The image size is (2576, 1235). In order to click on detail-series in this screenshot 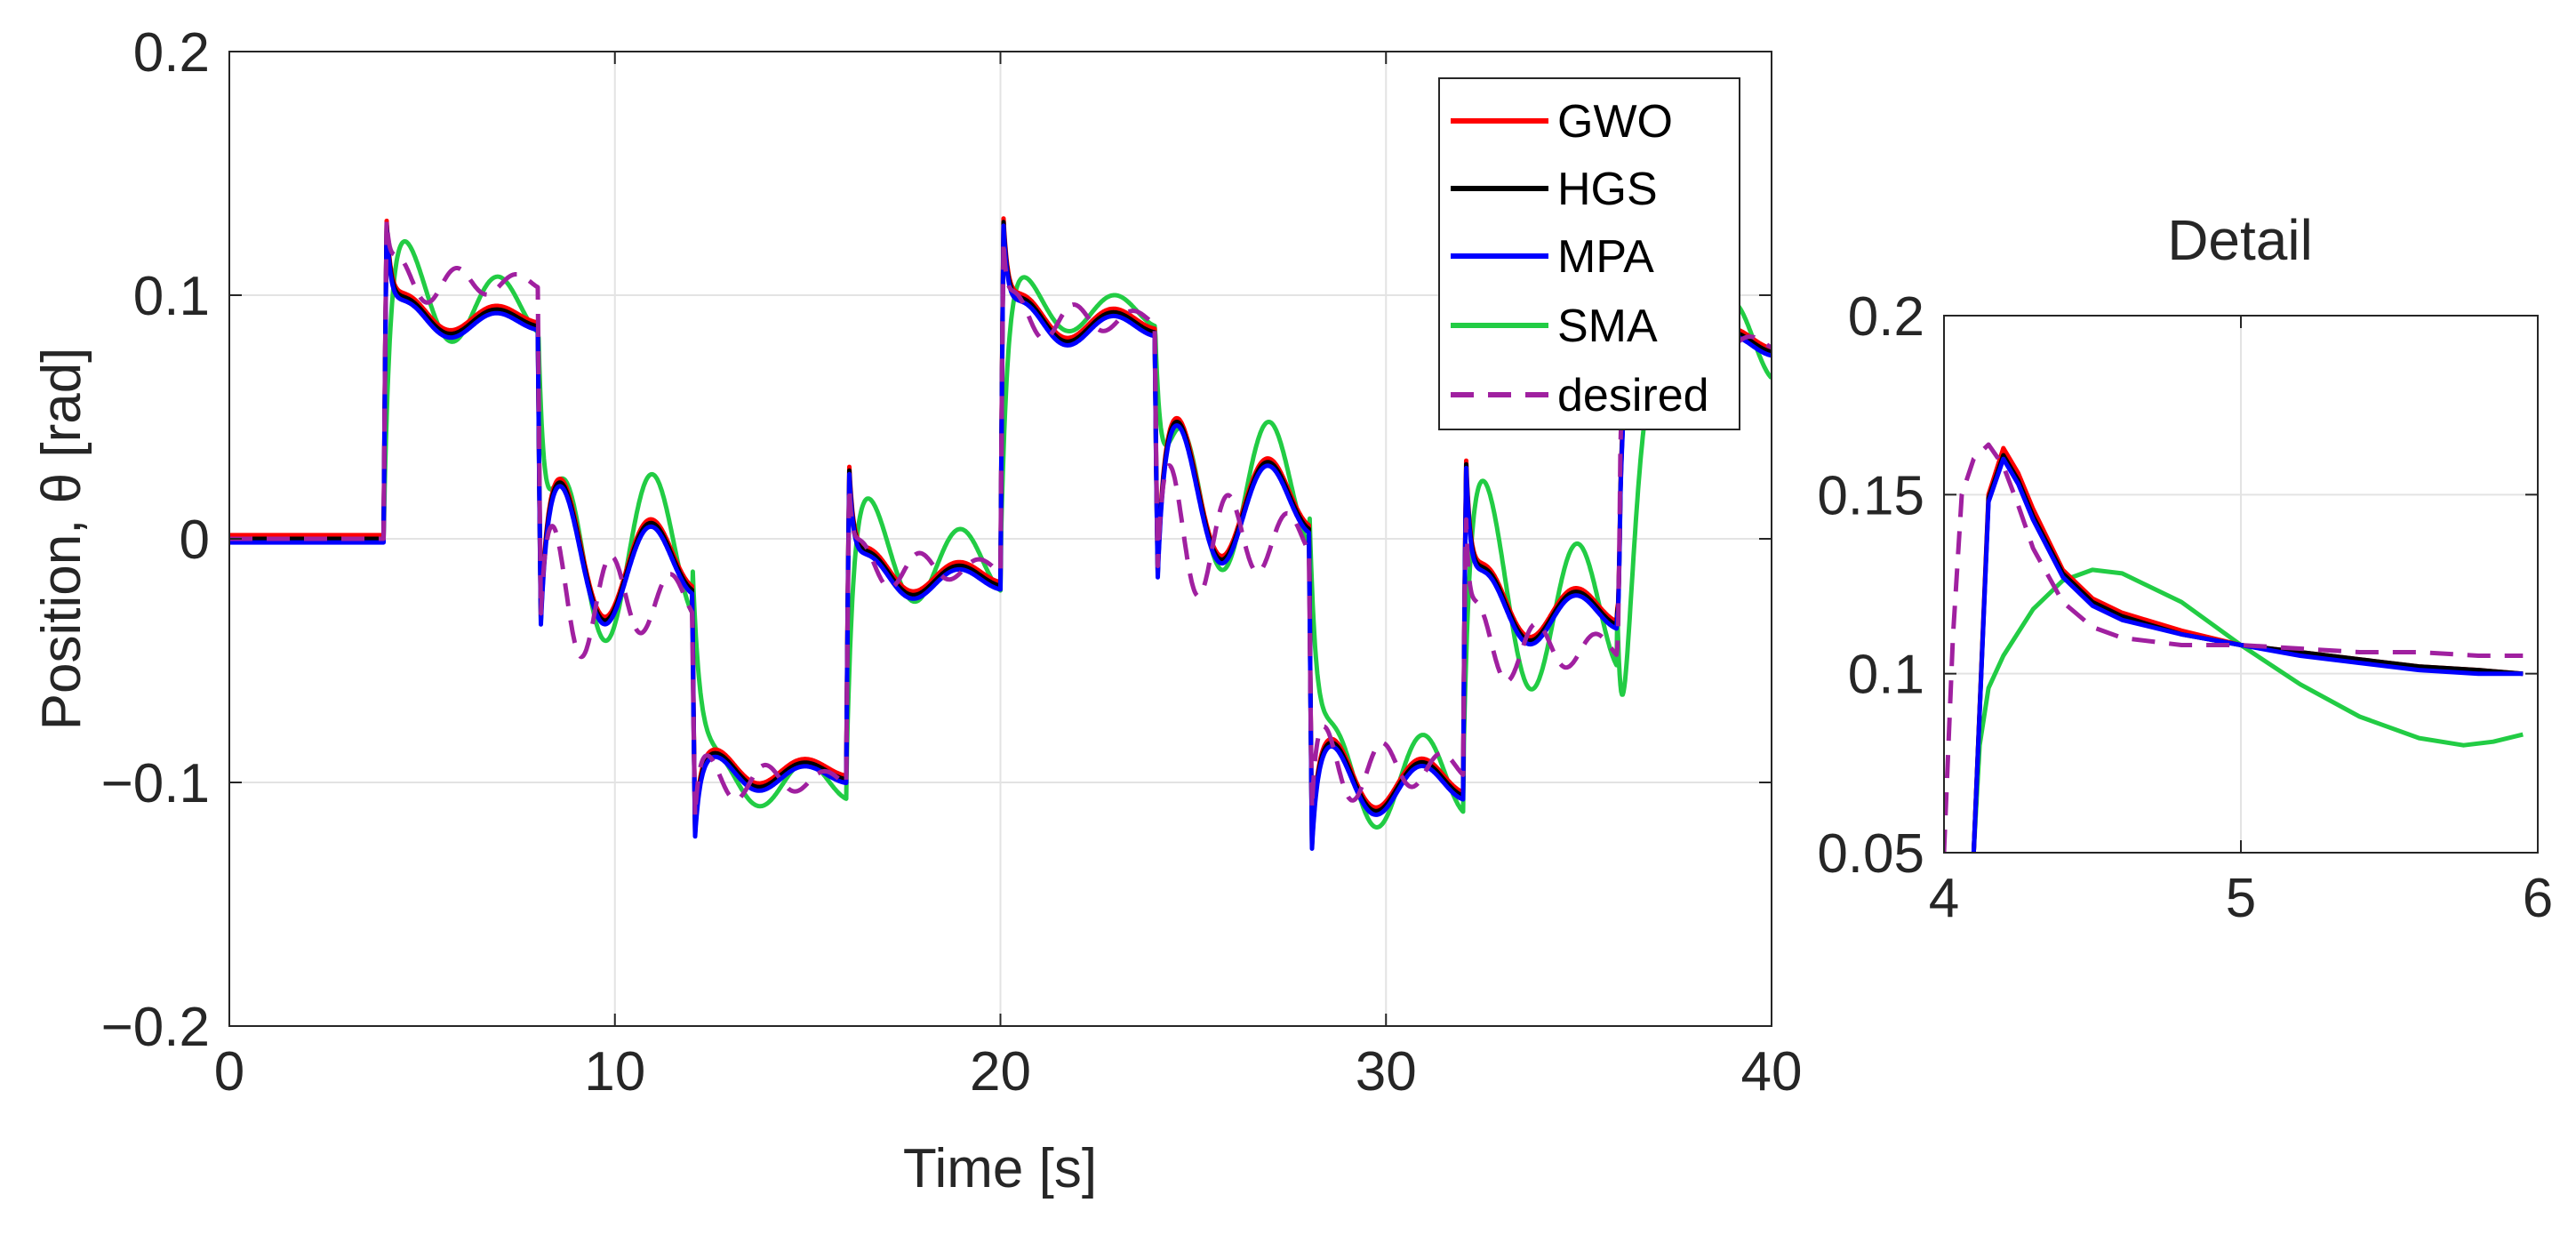, I will do `click(2234, 647)`.